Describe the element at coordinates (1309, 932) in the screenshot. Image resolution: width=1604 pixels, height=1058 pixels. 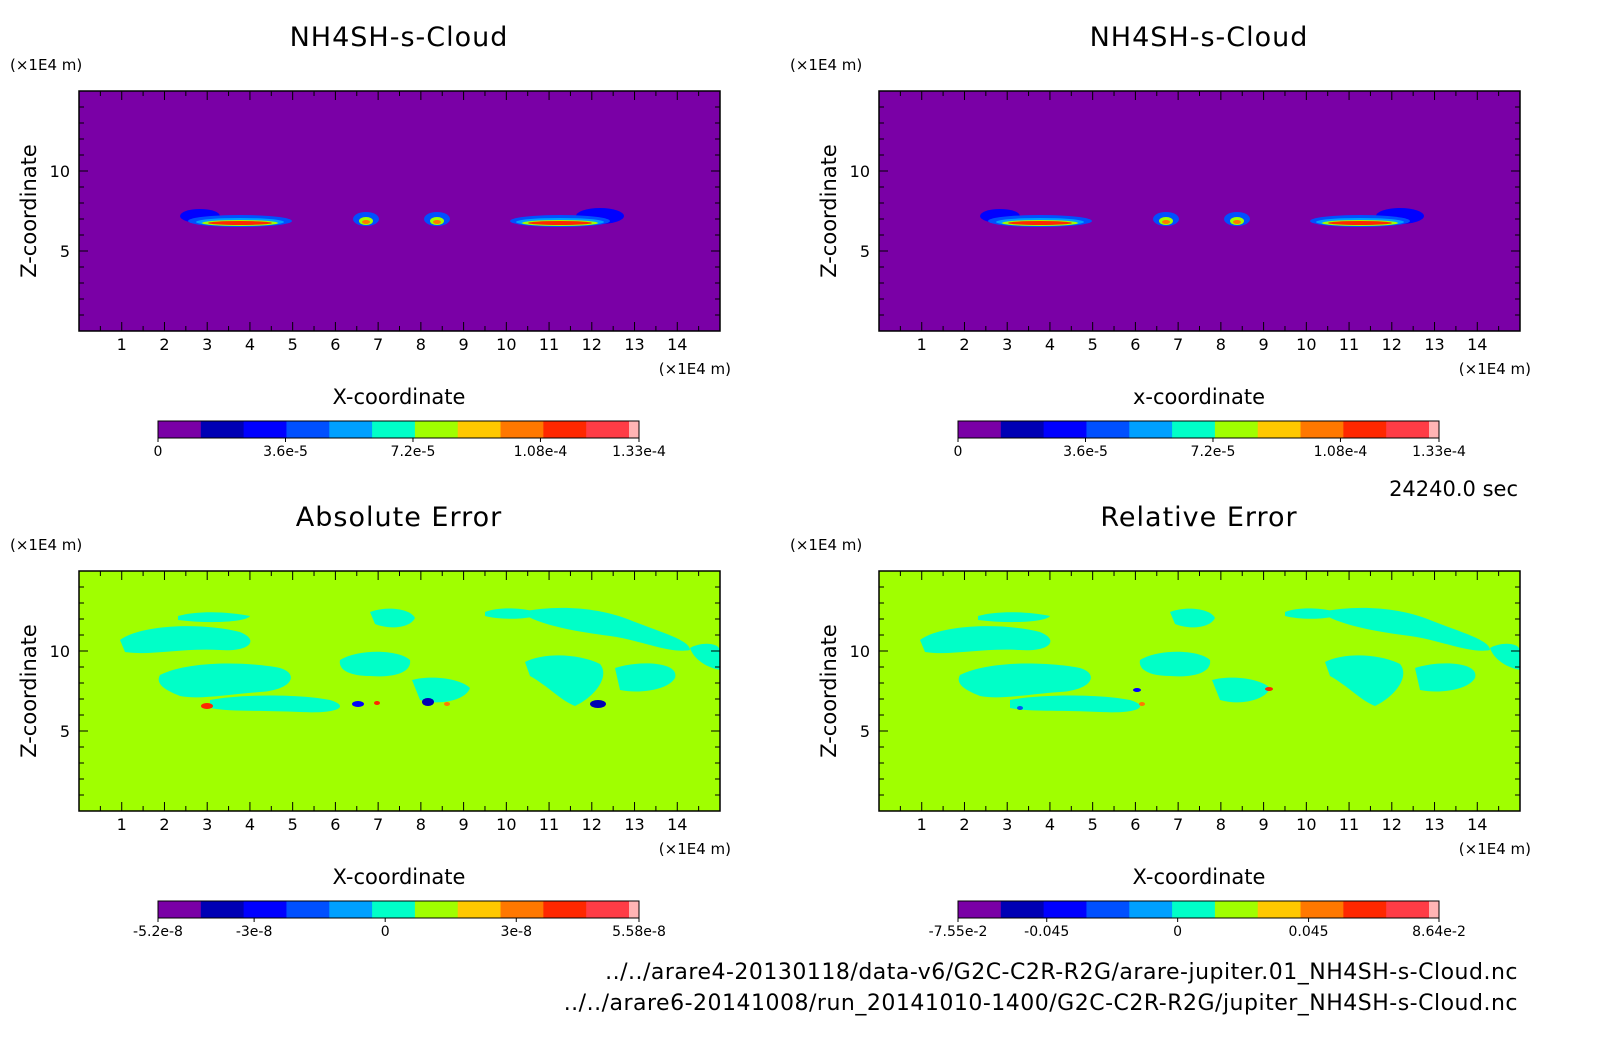
I see `colorbar-tick-label: 0.045` at that location.